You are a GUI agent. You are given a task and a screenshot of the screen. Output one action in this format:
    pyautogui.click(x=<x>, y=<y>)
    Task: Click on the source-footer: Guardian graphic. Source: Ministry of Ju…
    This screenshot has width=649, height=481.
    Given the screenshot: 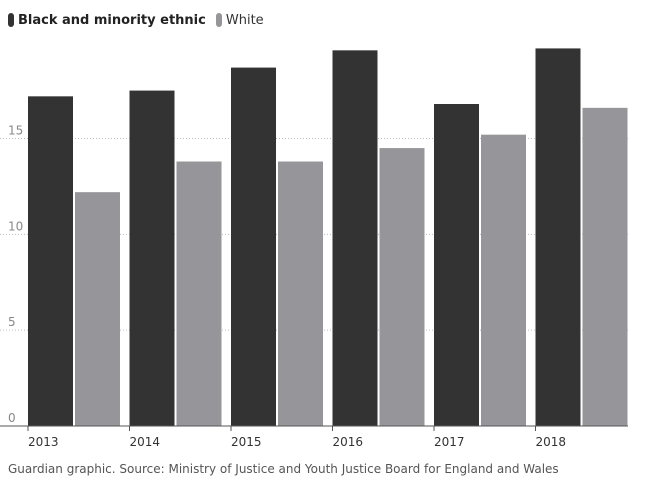 What is the action you would take?
    pyautogui.click(x=283, y=469)
    